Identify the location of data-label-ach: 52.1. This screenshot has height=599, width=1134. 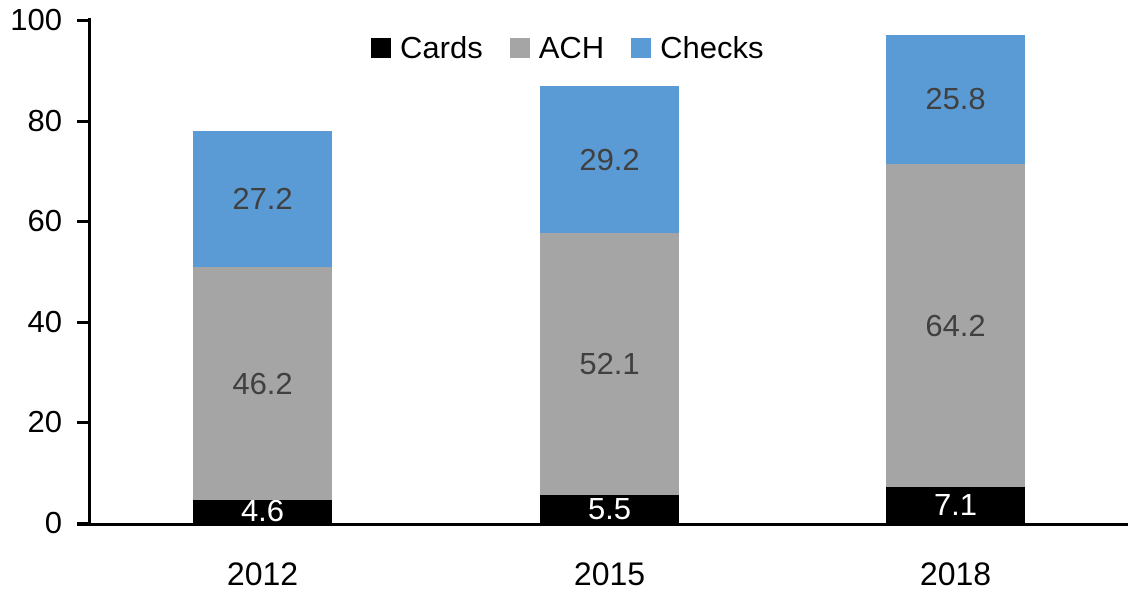
(609, 364).